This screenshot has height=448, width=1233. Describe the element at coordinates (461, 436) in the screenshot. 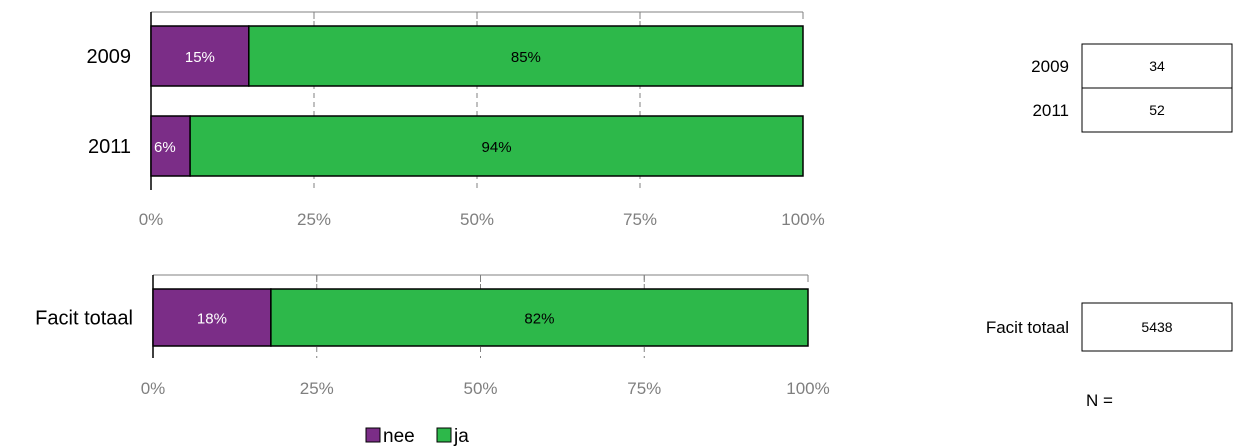

I see `legend-label-ja: ja` at that location.